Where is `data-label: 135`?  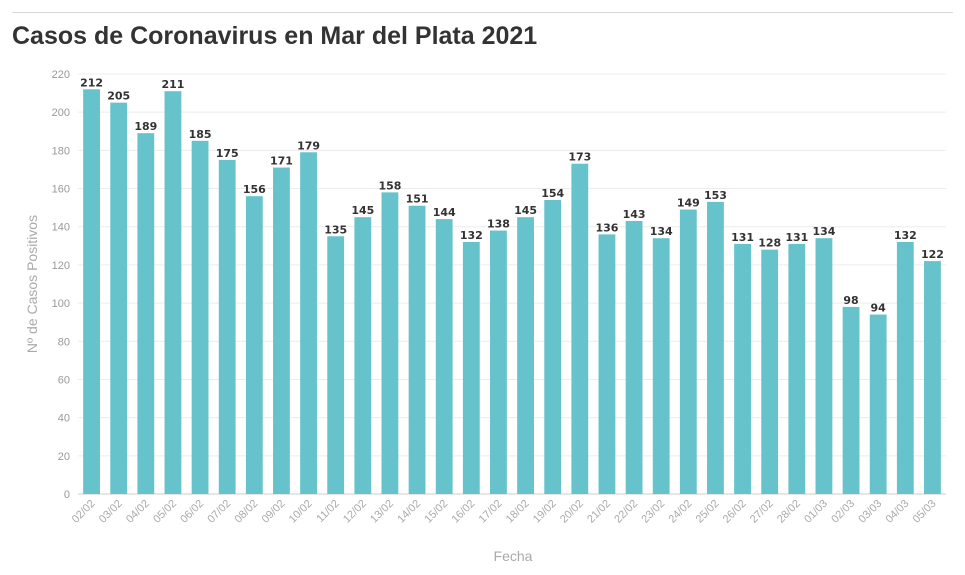
data-label: 135 is located at coordinates (335, 229).